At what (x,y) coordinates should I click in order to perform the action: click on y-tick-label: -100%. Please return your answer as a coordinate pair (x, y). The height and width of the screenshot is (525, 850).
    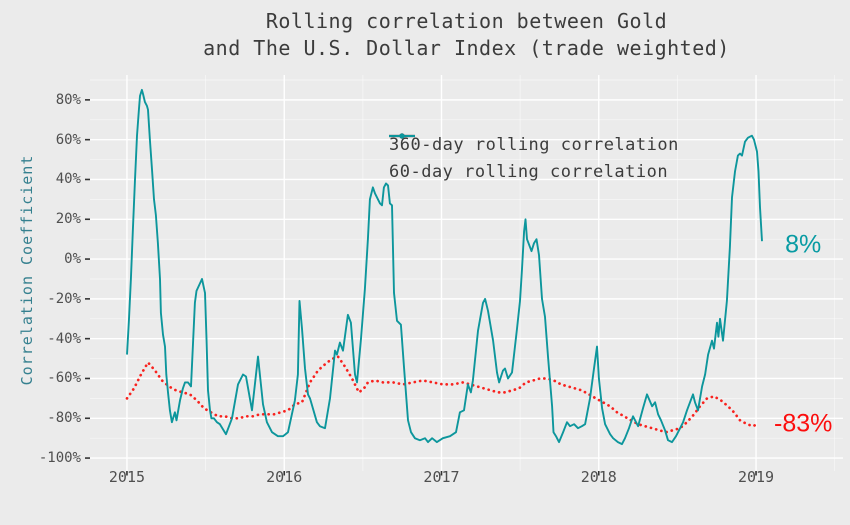
    Looking at the image, I should click on (59, 458).